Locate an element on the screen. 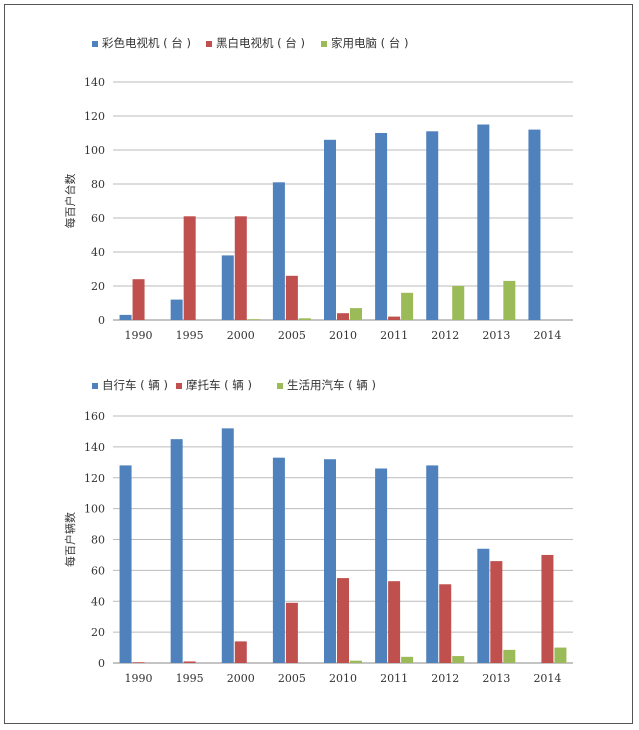 Image resolution: width=639 pixels, height=730 pixels. legend-label-1: 自行车 ( 辆 ) is located at coordinates (135, 385).